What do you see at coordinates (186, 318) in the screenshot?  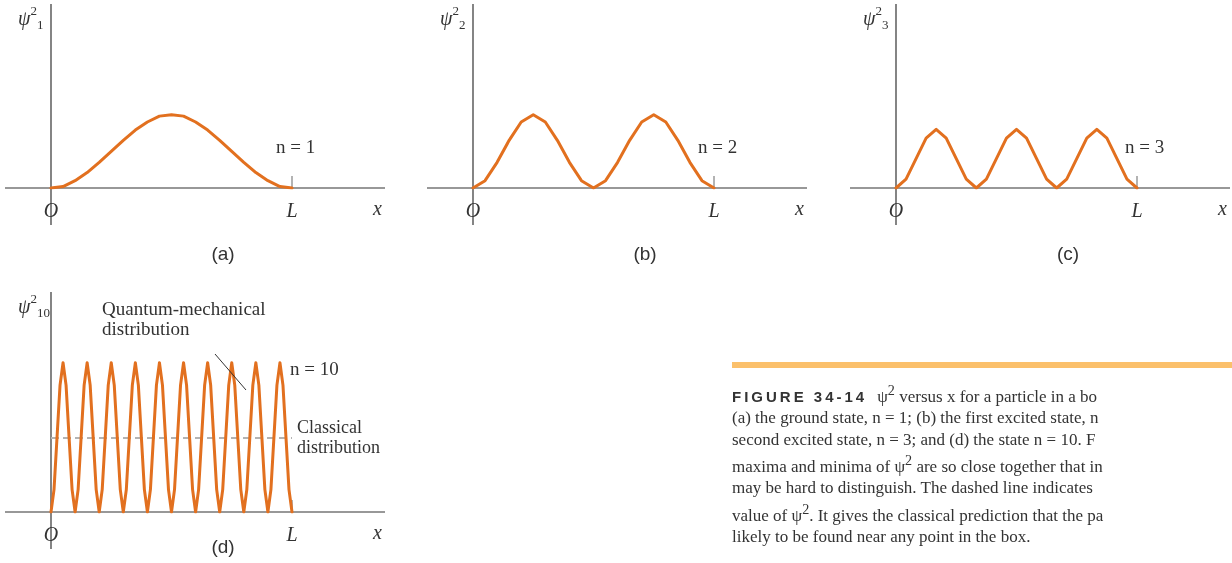 I see `text: Quantum-mechanical distribution` at bounding box center [186, 318].